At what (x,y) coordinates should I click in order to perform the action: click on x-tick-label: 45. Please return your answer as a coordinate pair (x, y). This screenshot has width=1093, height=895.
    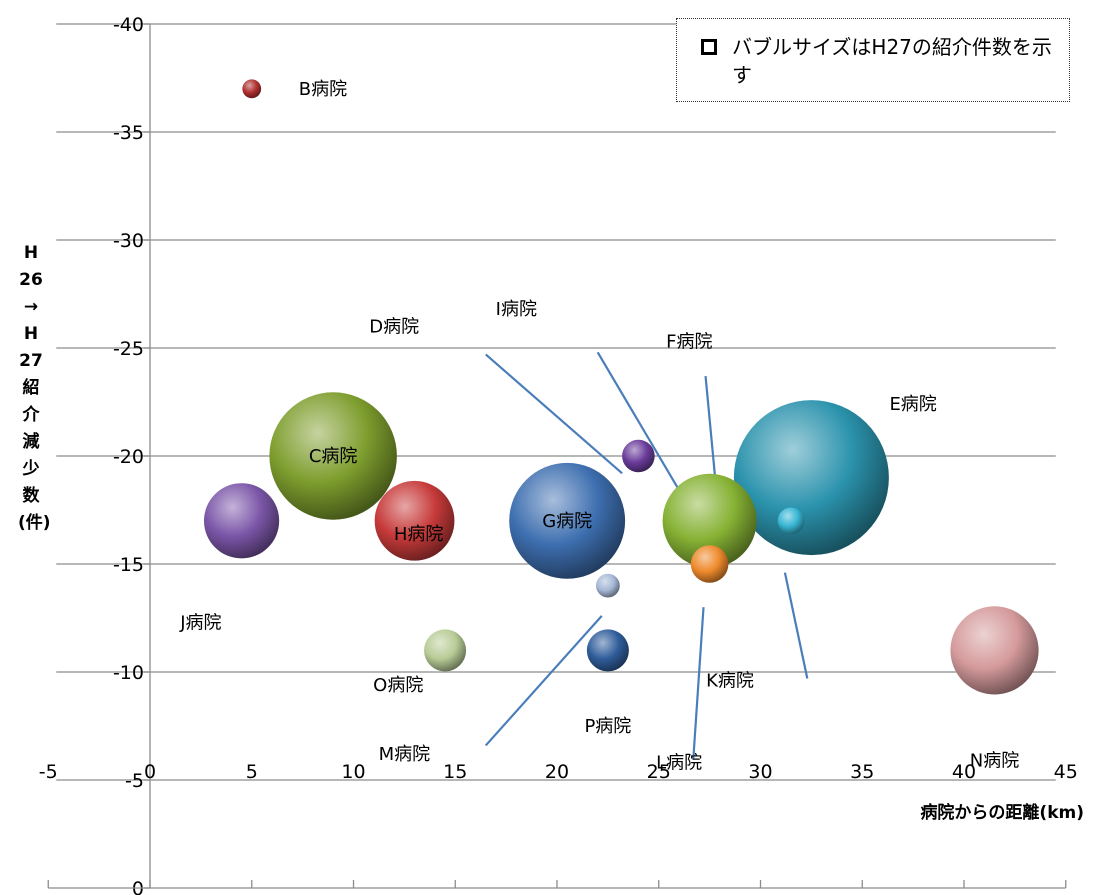
    Looking at the image, I should click on (1066, 772).